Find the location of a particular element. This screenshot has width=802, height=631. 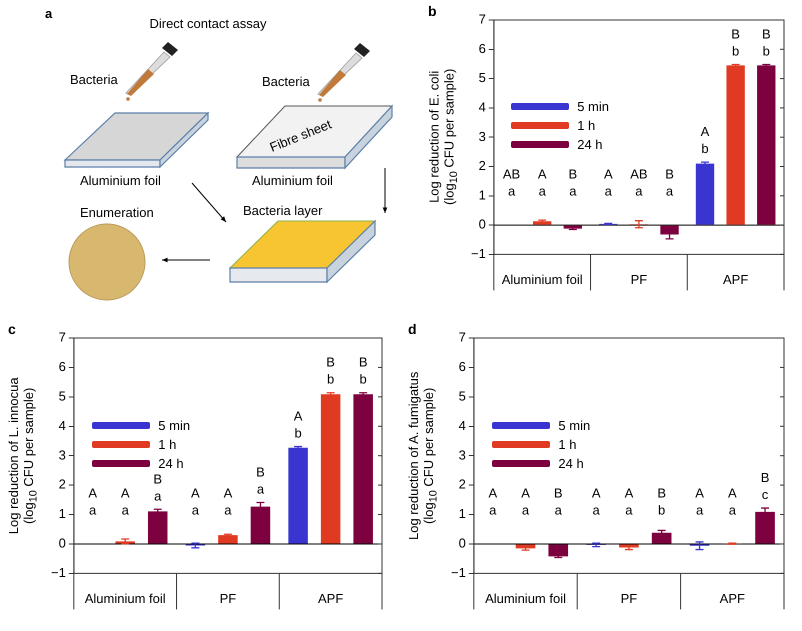

text: d is located at coordinates (412, 329).